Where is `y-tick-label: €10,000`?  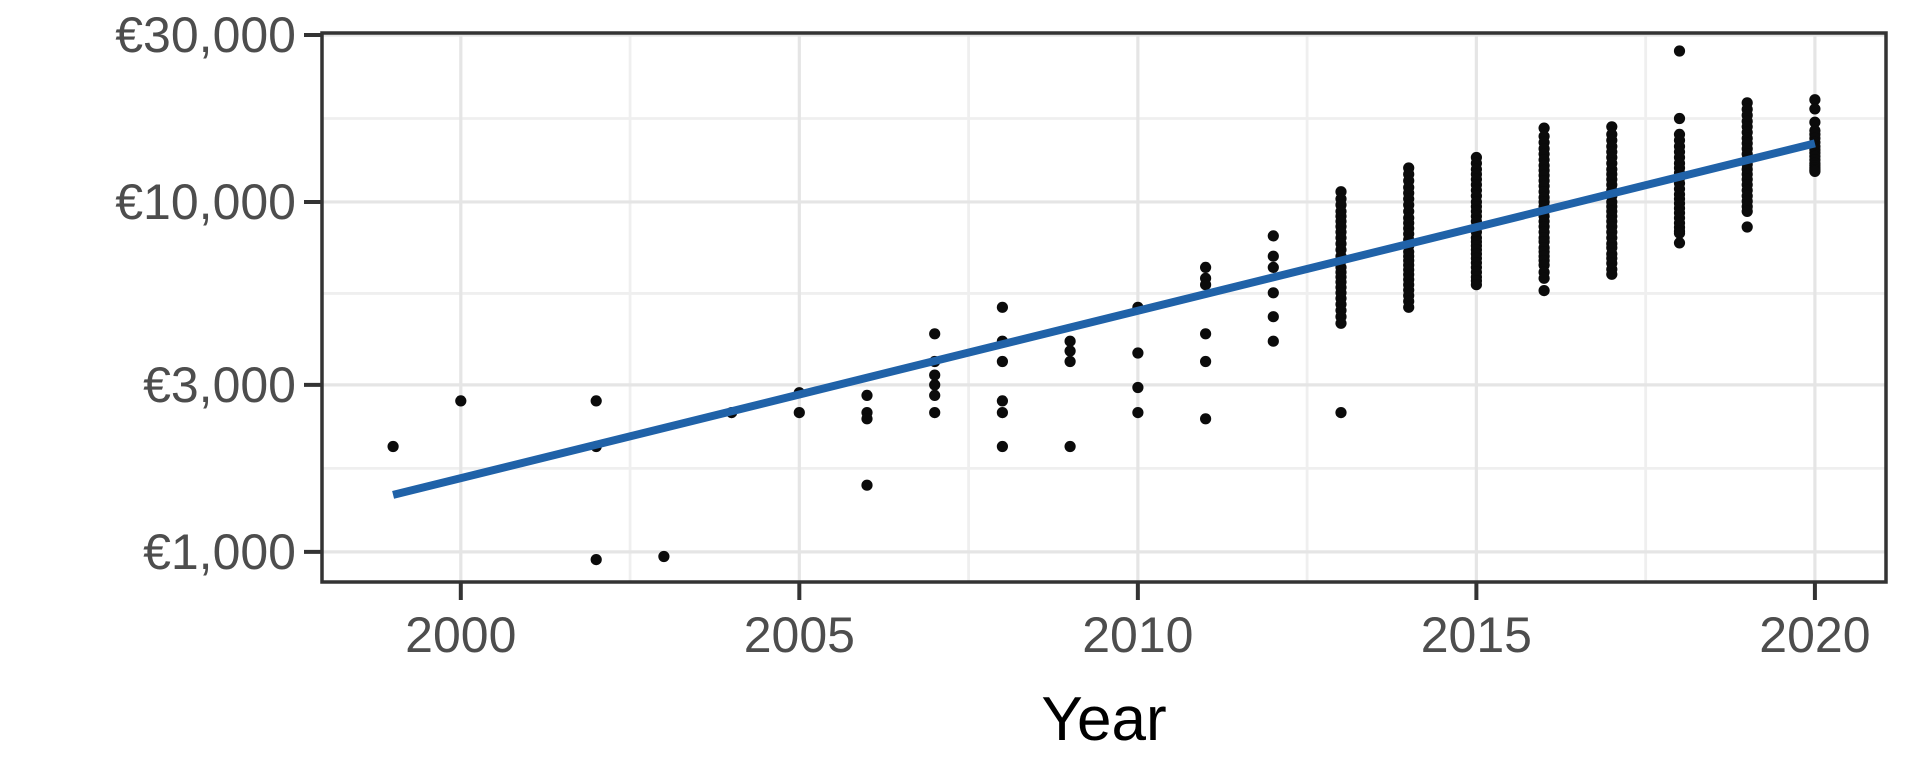
y-tick-label: €10,000 is located at coordinates (205, 202).